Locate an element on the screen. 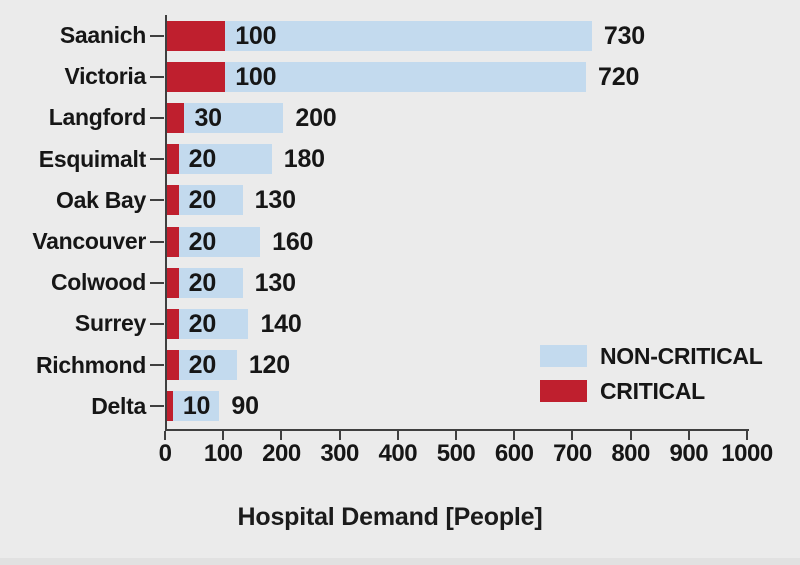 This screenshot has width=800, height=565. legend-item: NON-CRITICAL is located at coordinates (651, 355).